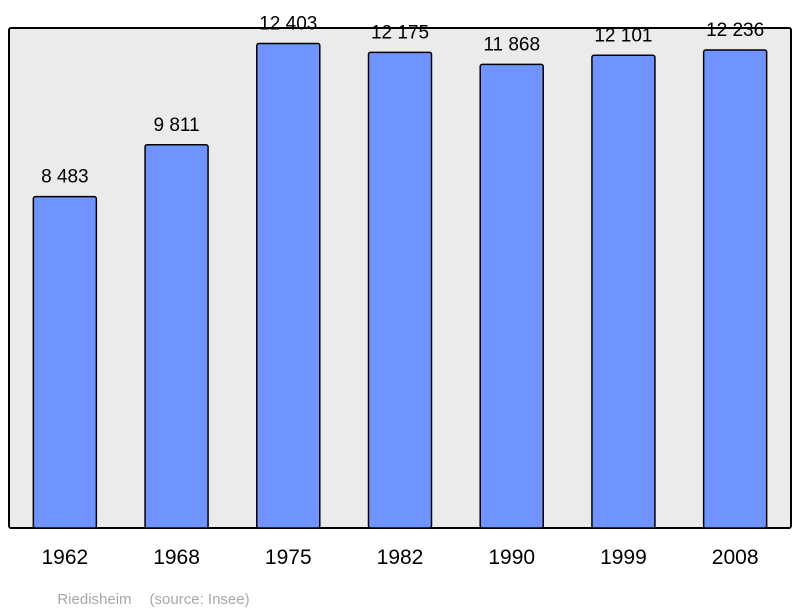  I want to click on chart-footer: Riedisheim (source: Insee), so click(149, 591).